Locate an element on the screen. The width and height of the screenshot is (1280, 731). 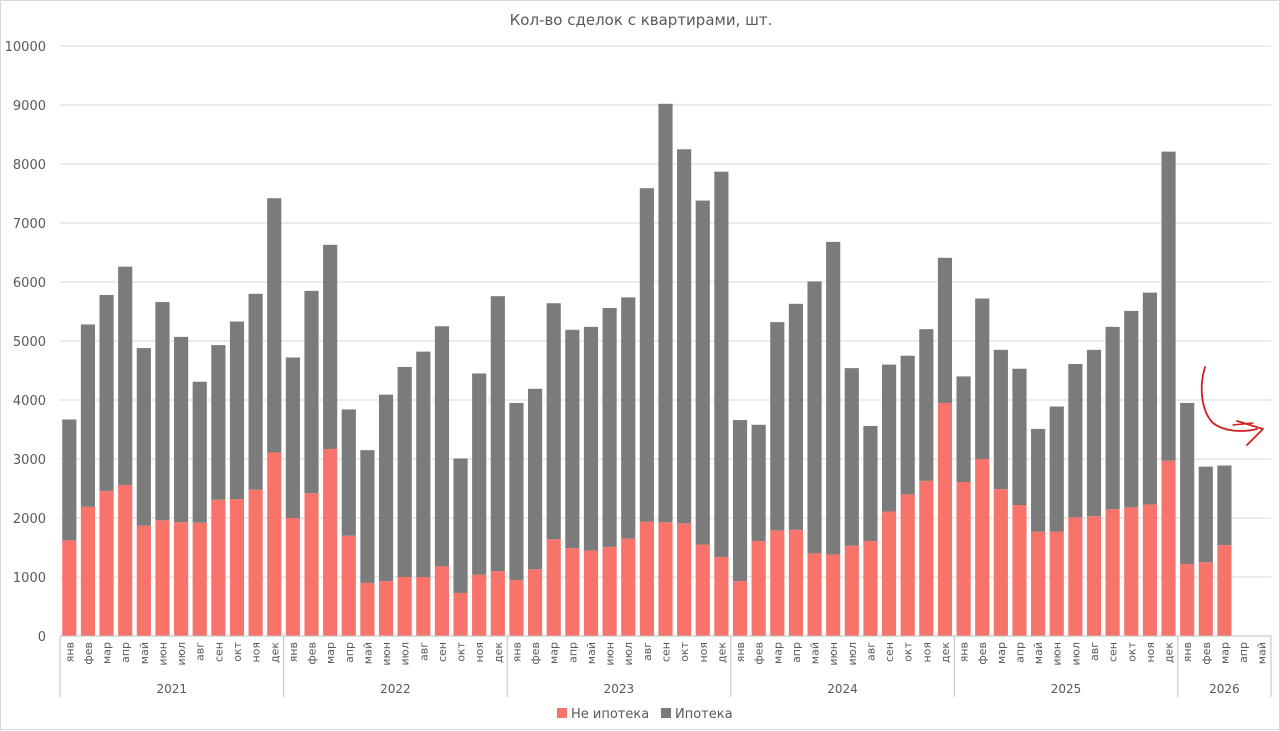
year-label: 2022 is located at coordinates (395, 689).